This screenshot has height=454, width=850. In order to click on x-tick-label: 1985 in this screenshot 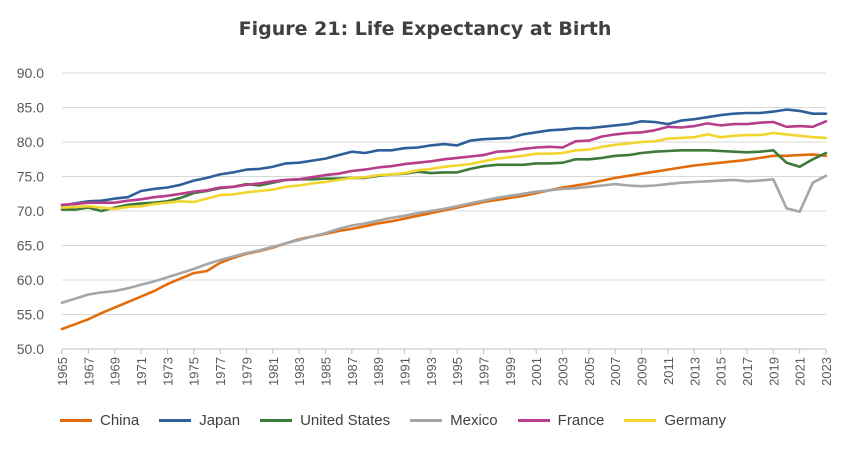, I will do `click(325, 371)`.